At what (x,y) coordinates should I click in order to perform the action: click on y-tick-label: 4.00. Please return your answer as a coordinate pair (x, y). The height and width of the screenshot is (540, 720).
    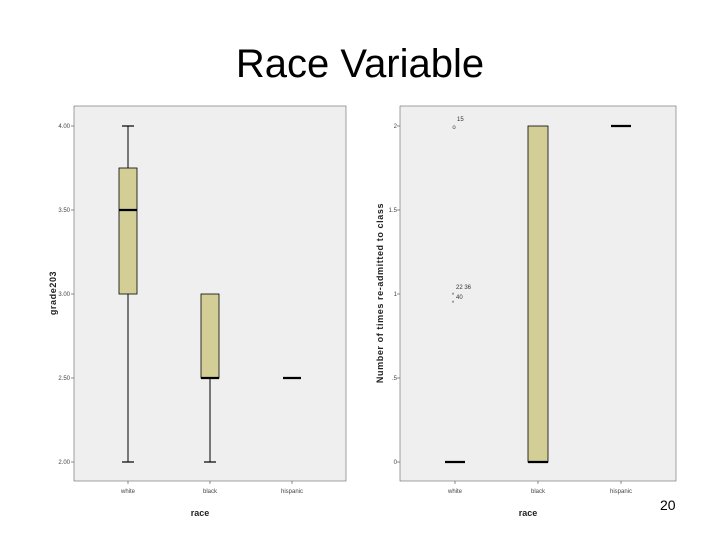
    Looking at the image, I should click on (64, 127).